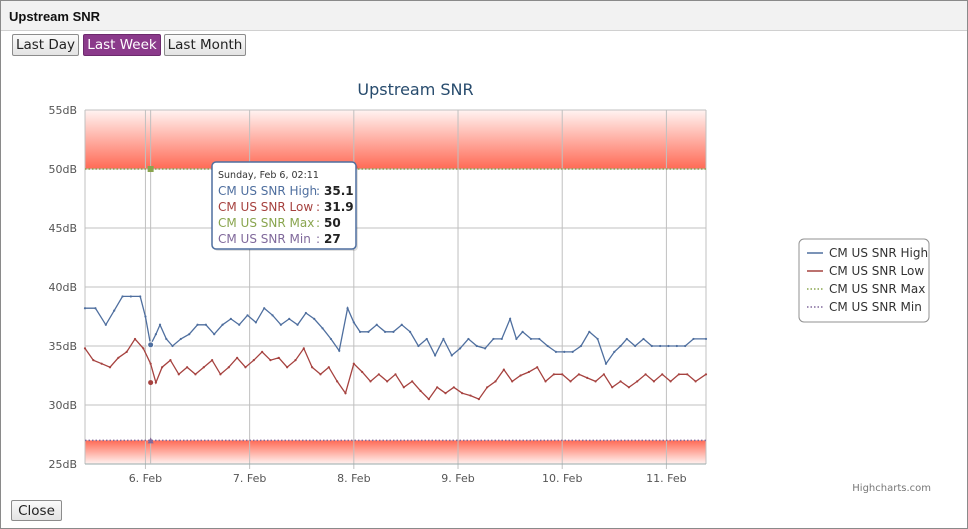 The image size is (968, 529). What do you see at coordinates (36, 510) in the screenshot?
I see `close-button: Close` at bounding box center [36, 510].